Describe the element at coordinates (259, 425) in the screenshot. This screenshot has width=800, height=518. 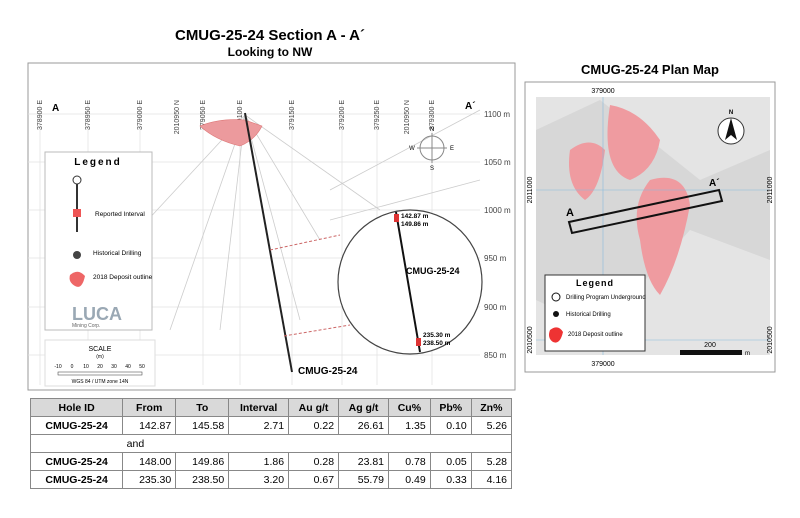
I see `cell: 2.71` at that location.